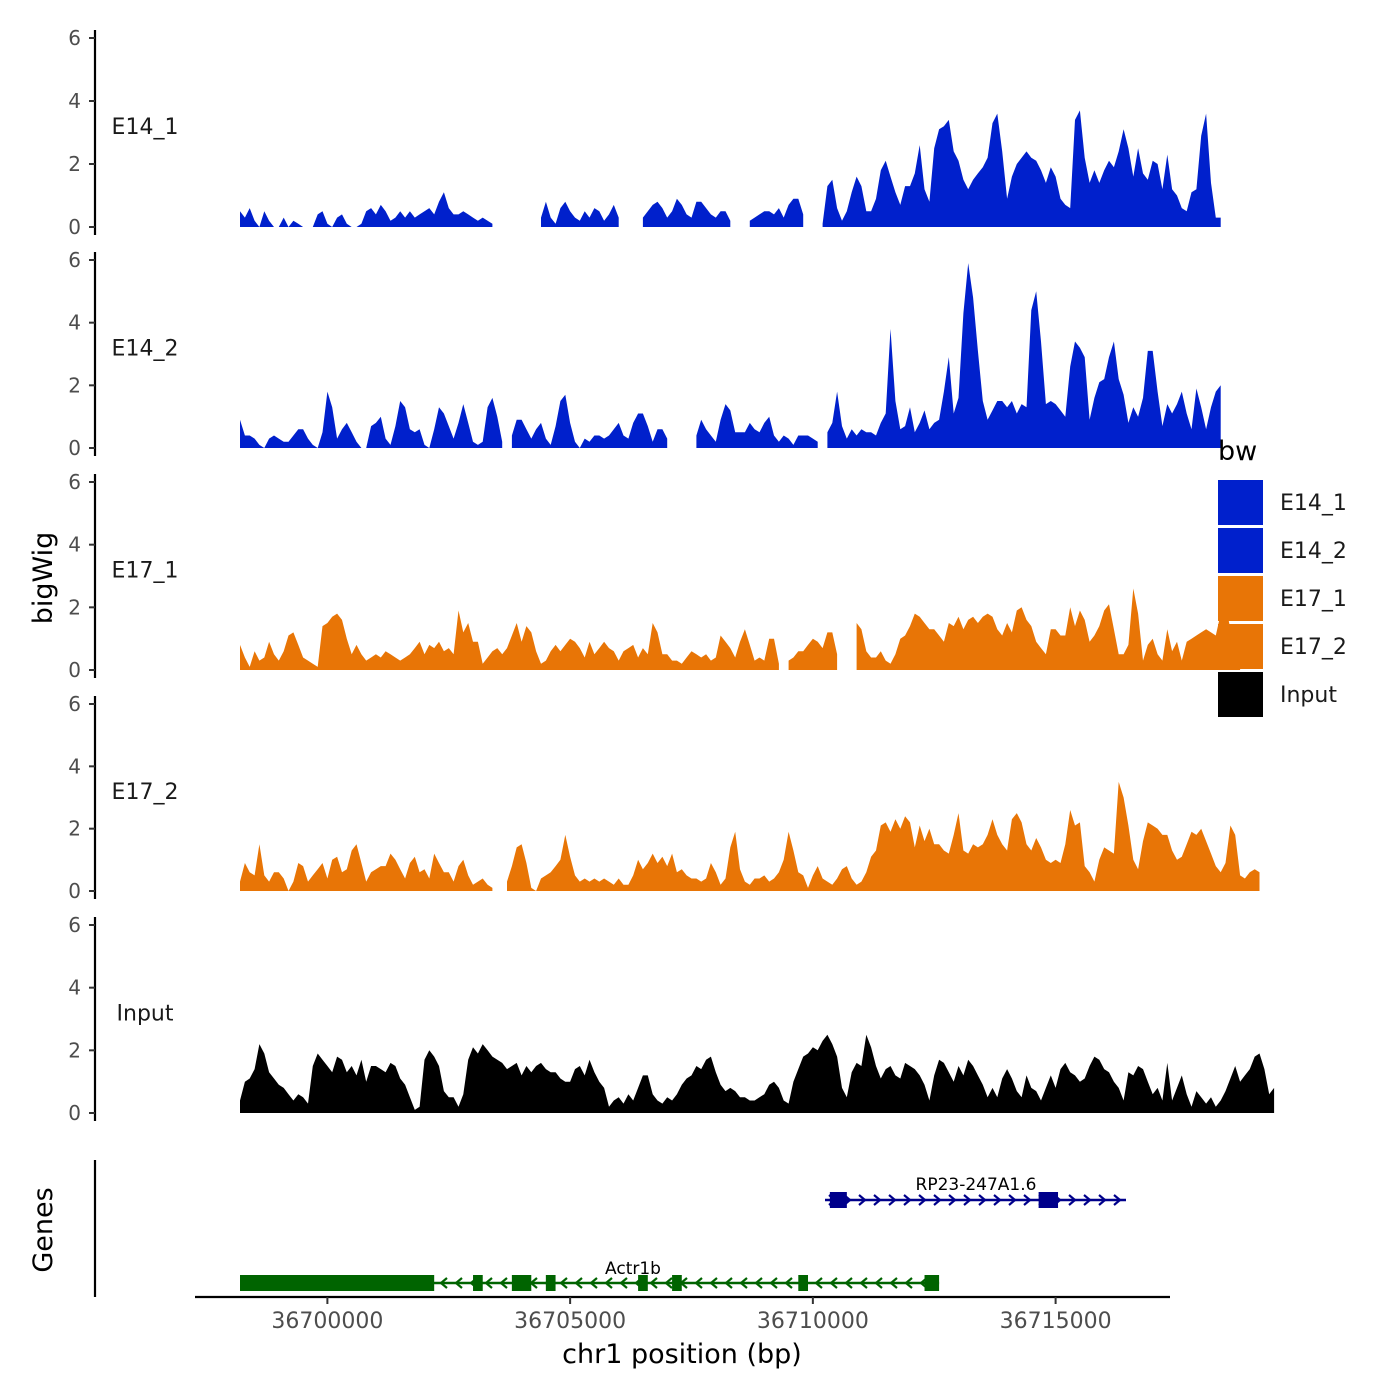 This screenshot has height=1400, width=1400. Describe the element at coordinates (813, 1321) in the screenshot. I see `x-tick-label: 36710000` at that location.